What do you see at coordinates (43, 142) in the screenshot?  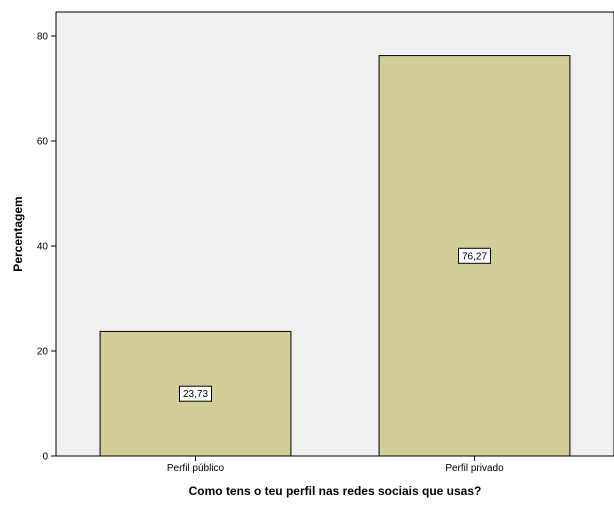 I see `y-tick-label: 60` at bounding box center [43, 142].